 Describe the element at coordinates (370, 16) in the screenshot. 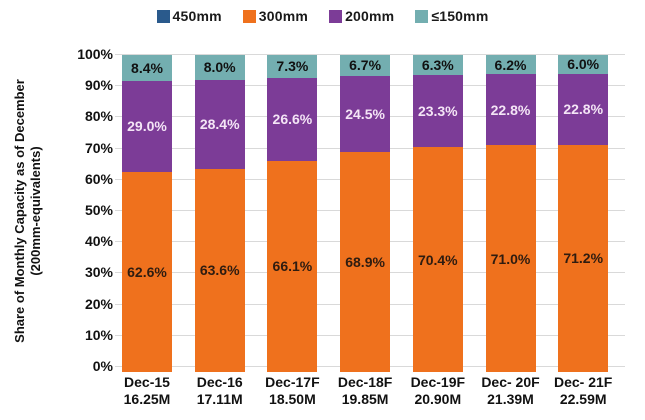

I see `legend-label: 200mm` at that location.